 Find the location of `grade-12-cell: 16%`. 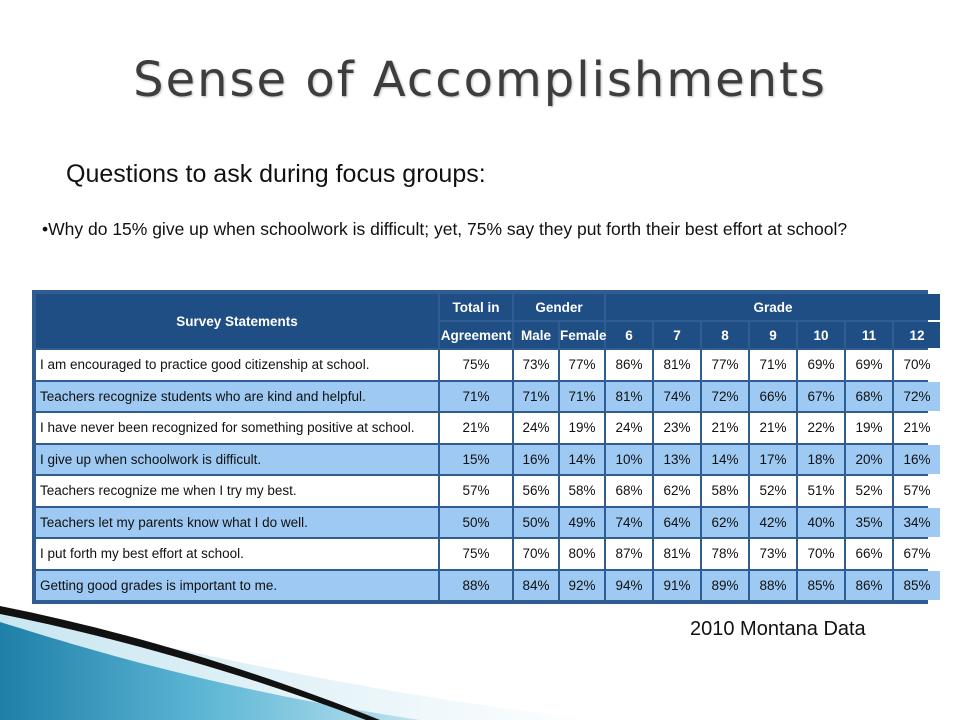

grade-12-cell: 16% is located at coordinates (917, 459).